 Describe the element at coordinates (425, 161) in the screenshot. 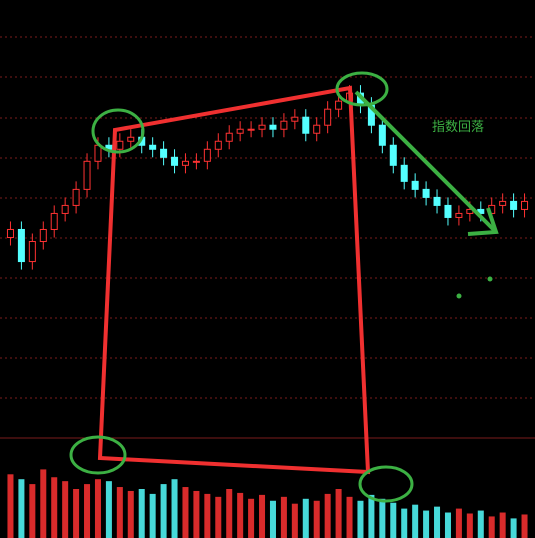

I see `arrow` at that location.